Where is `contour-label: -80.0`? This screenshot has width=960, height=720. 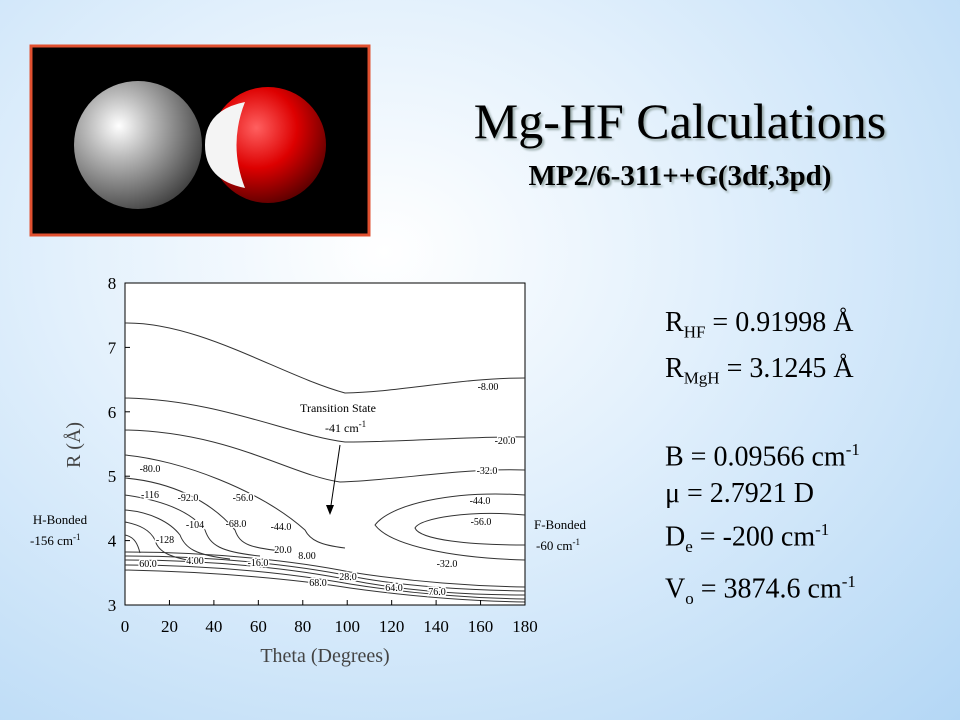 contour-label: -80.0 is located at coordinates (150, 469).